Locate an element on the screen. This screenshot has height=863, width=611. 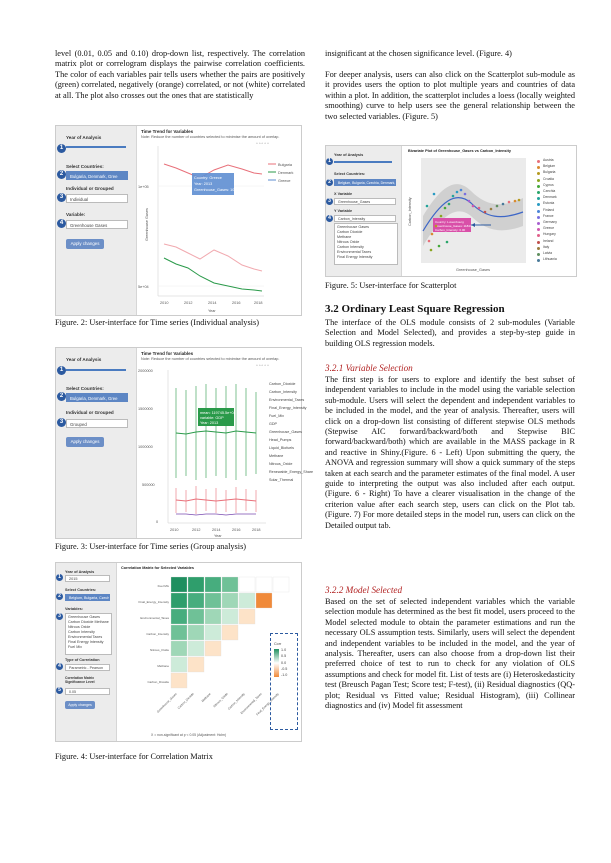
fig3-ytick-1: 2000000 is located at coordinates (145, 371).